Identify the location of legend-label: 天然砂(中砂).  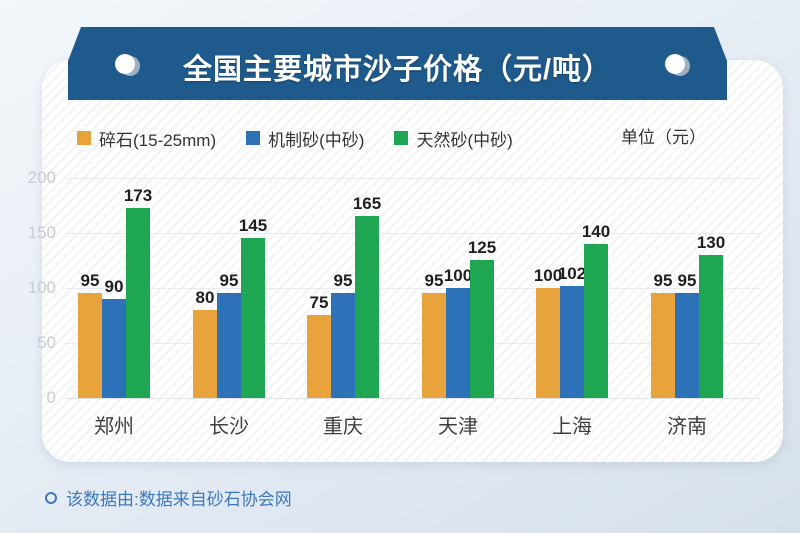
(464, 140).